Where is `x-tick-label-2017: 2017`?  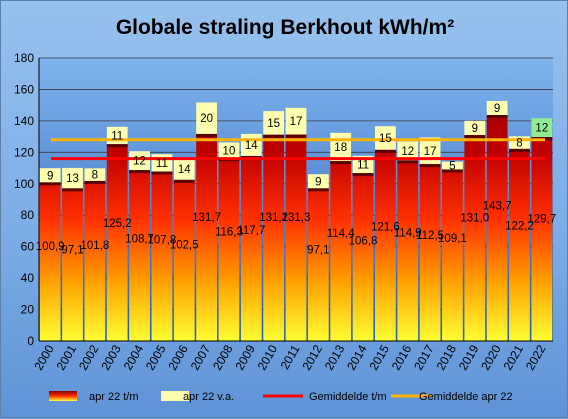 x-tick-label-2017: 2017 is located at coordinates (424, 357).